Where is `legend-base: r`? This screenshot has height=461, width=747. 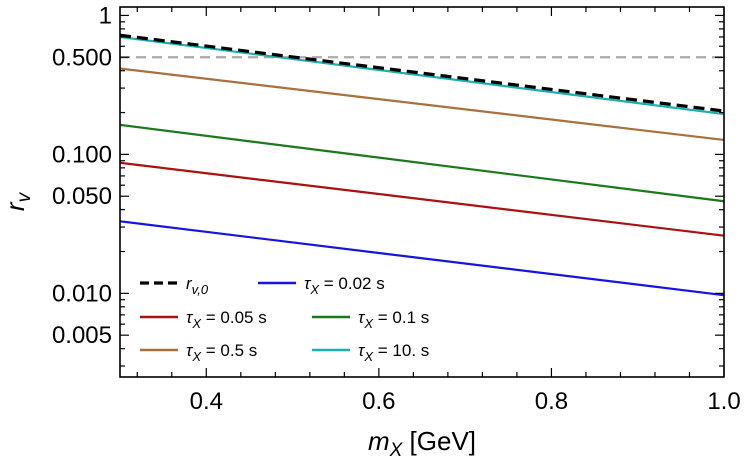 legend-base: r is located at coordinates (189, 283).